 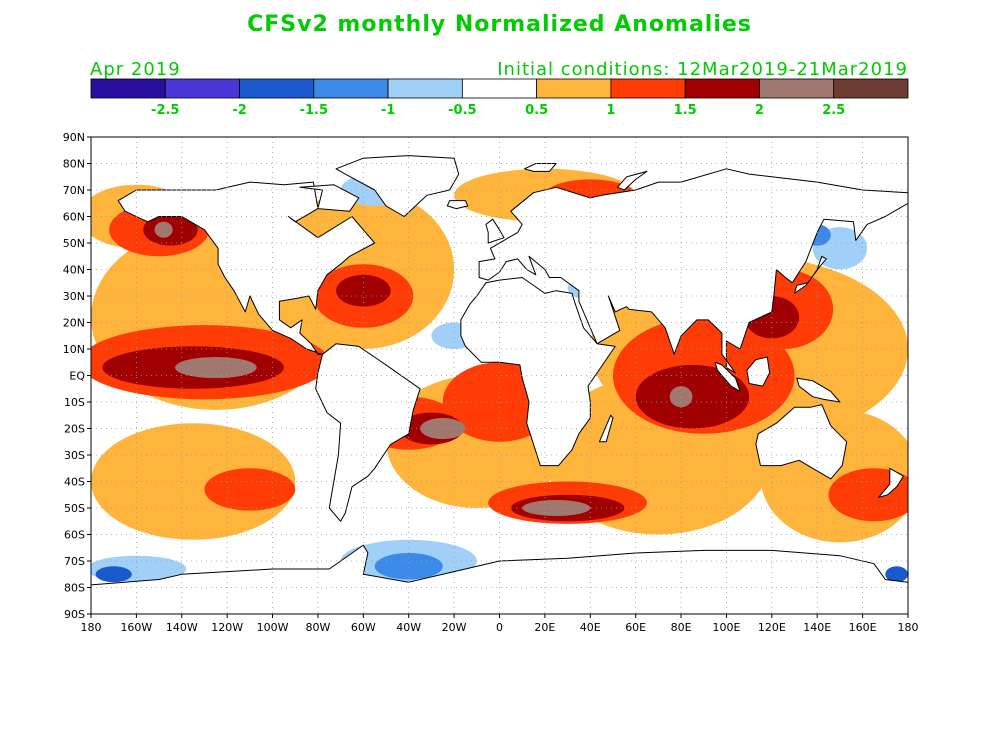 What do you see at coordinates (544, 627) in the screenshot?
I see `lon-label: 20E` at bounding box center [544, 627].